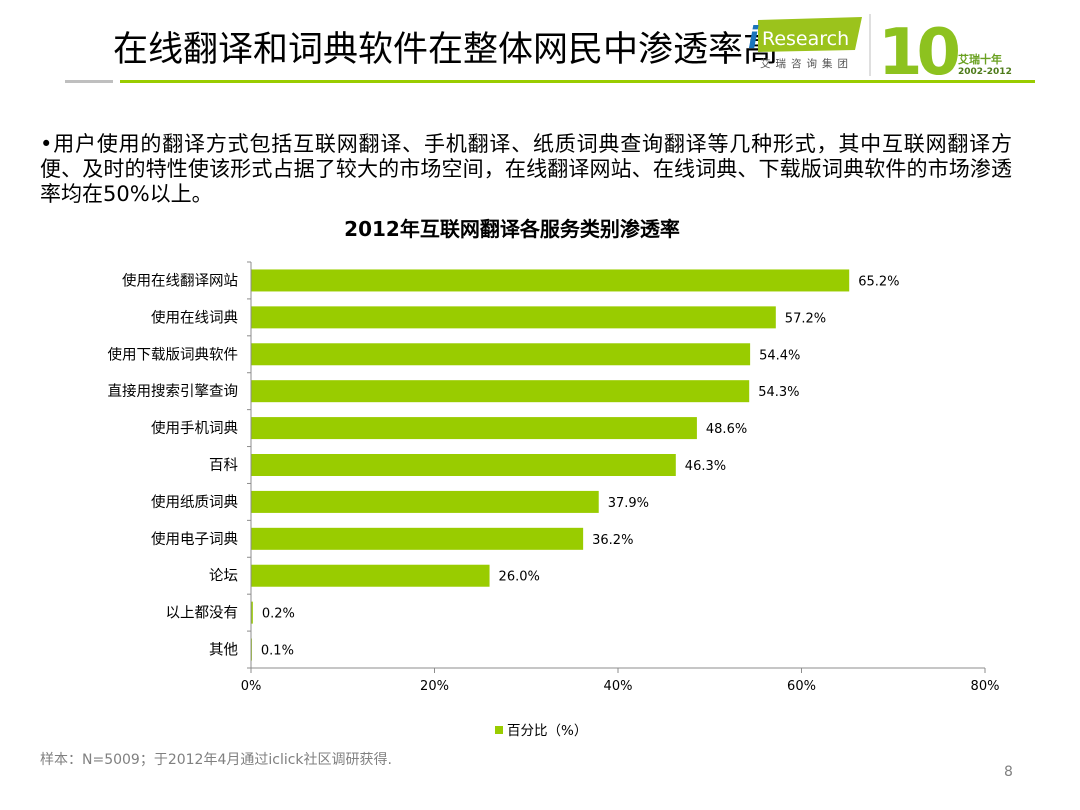 The width and height of the screenshot is (1080, 810). Describe the element at coordinates (216, 760) in the screenshot. I see `sample-footnote: 样本：N=5009；于2012年4月通过iclick社区调研获得.` at that location.